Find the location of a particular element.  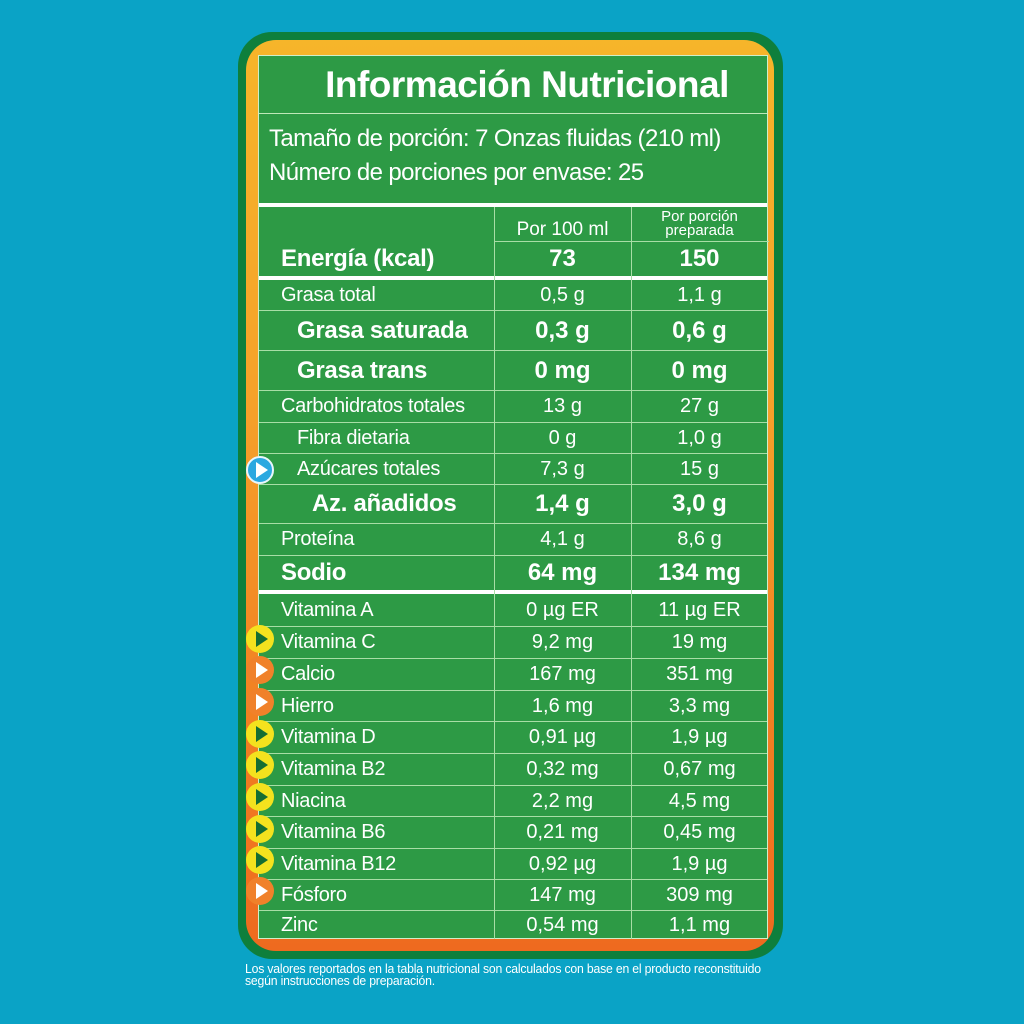

value-per-100ml: 0,3 g is located at coordinates (562, 330).